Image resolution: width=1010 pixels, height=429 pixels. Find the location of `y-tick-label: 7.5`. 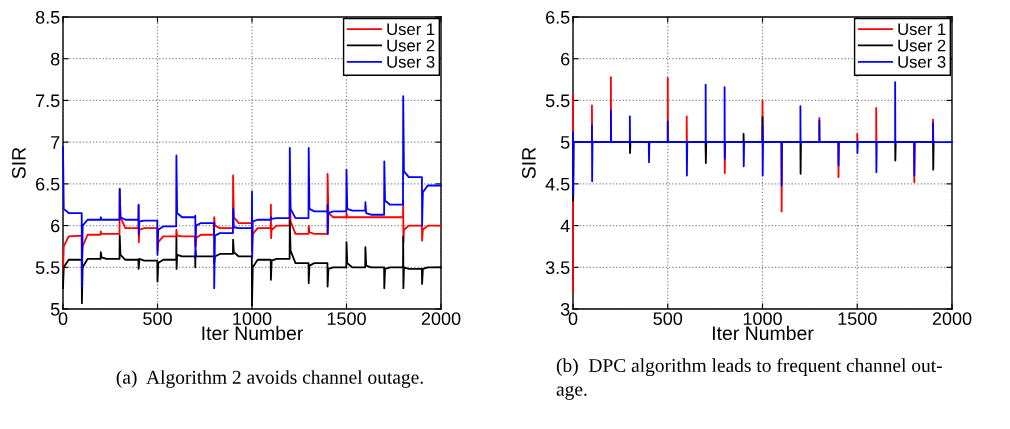

y-tick-label: 7.5 is located at coordinates (48, 101).